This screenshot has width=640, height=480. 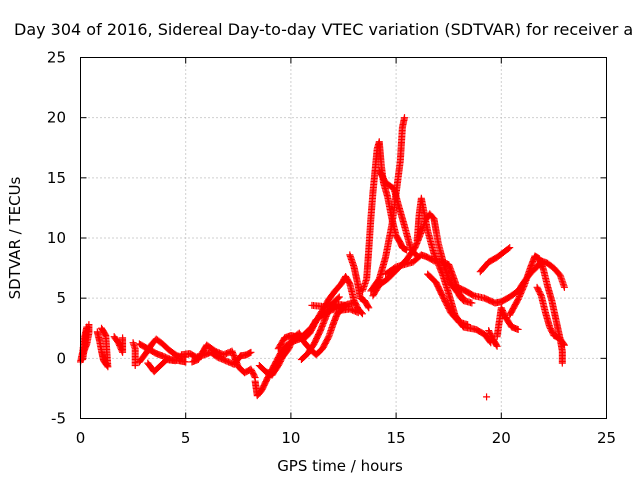 What do you see at coordinates (61, 298) in the screenshot?
I see `y-tick-label: 5` at bounding box center [61, 298].